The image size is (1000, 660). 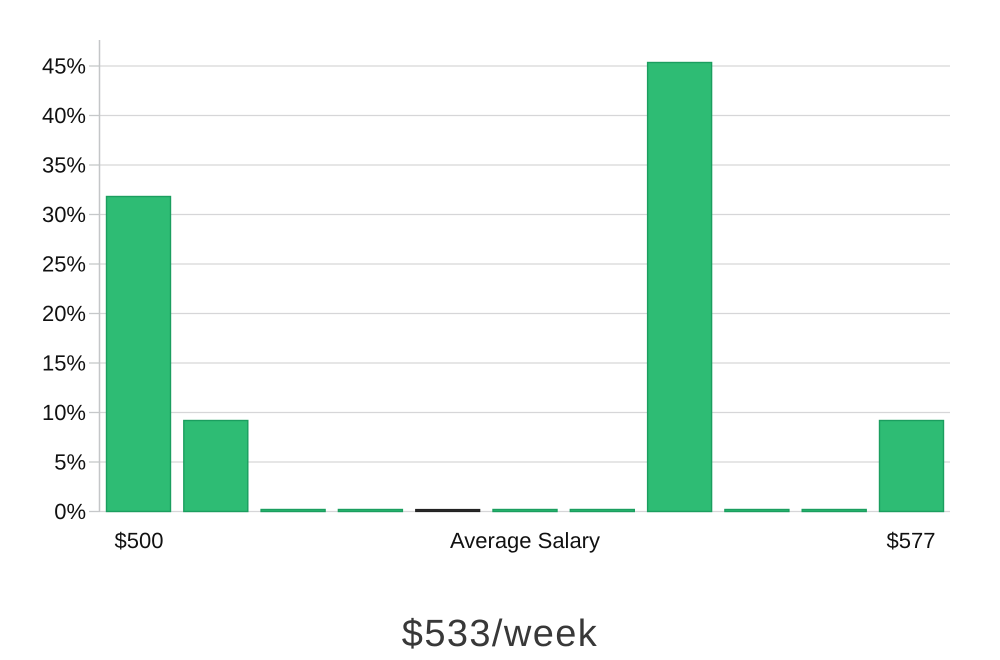 What do you see at coordinates (64, 363) in the screenshot?
I see `svg-text: 15%` at bounding box center [64, 363].